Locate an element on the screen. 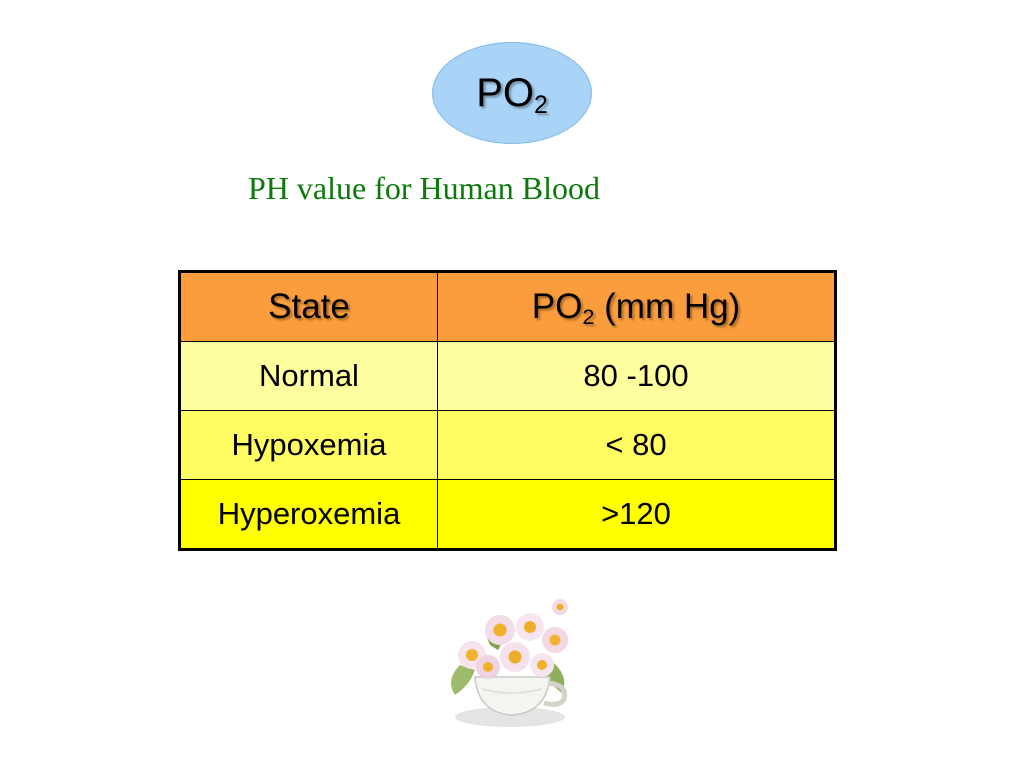 Image resolution: width=1024 pixels, height=768 pixels. table-row: Hyperoxemia >120 is located at coordinates (507, 514).